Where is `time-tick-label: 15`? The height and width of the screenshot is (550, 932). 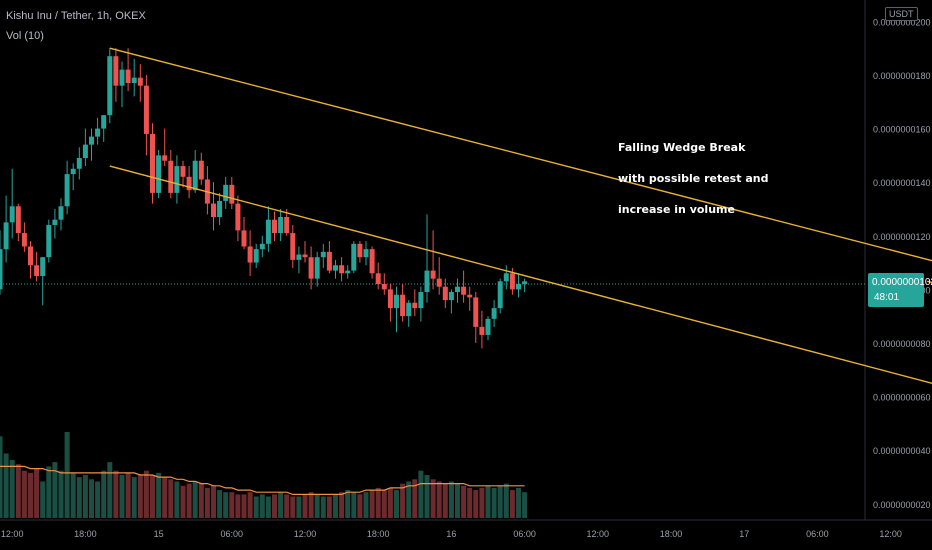 time-tick-label: 15 is located at coordinates (159, 534).